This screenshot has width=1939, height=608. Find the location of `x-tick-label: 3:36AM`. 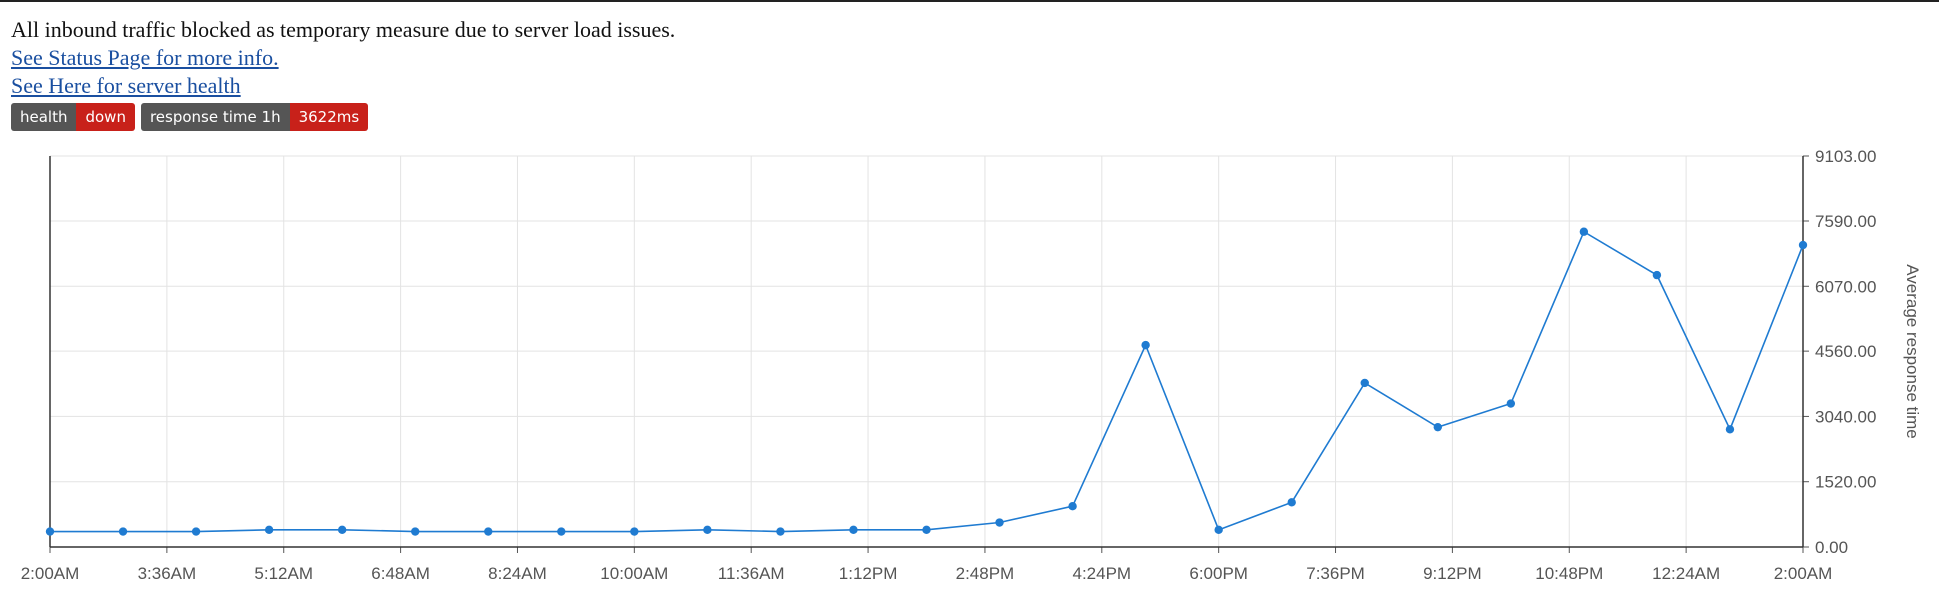

x-tick-label: 3:36AM is located at coordinates (167, 573).